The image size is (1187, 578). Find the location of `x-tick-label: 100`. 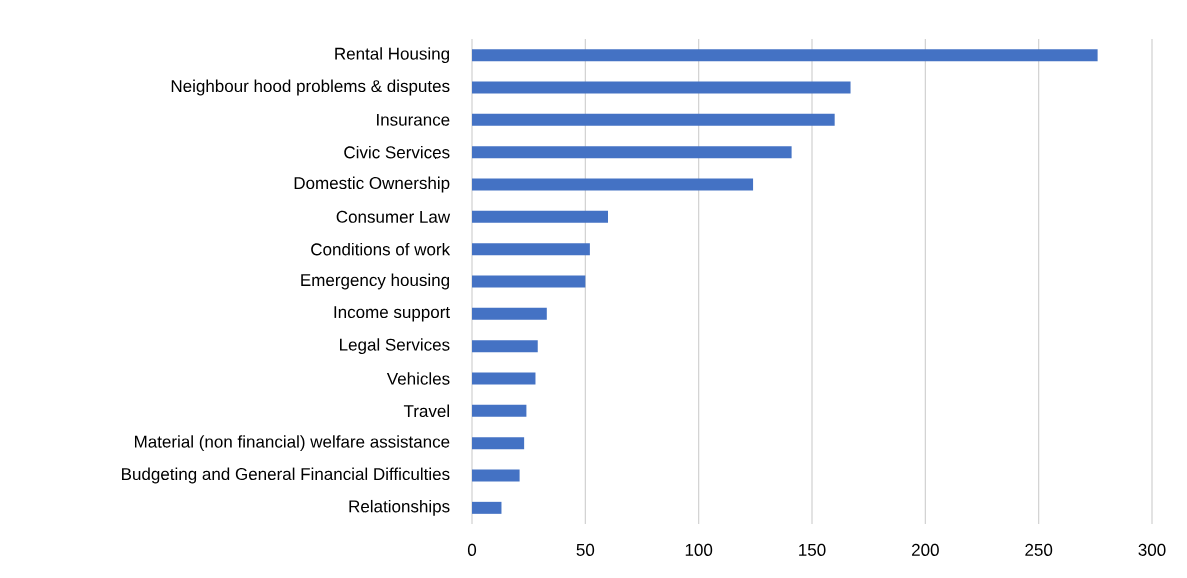

x-tick-label: 100 is located at coordinates (699, 549).